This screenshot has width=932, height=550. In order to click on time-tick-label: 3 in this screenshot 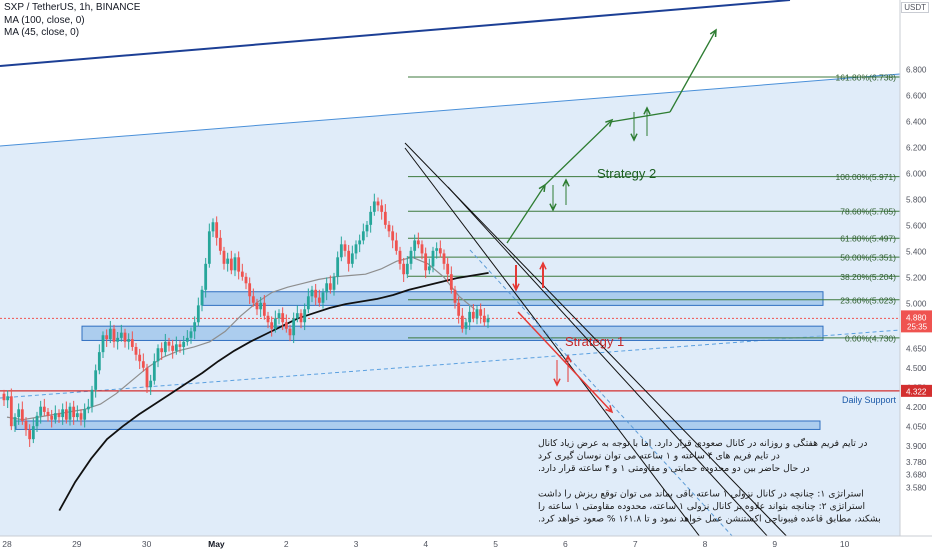, I will do `click(356, 544)`.